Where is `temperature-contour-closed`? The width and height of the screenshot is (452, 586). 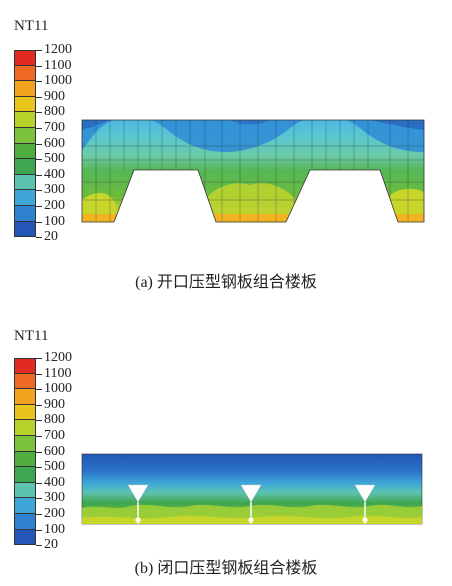
temperature-contour-closed is located at coordinates (252, 489).